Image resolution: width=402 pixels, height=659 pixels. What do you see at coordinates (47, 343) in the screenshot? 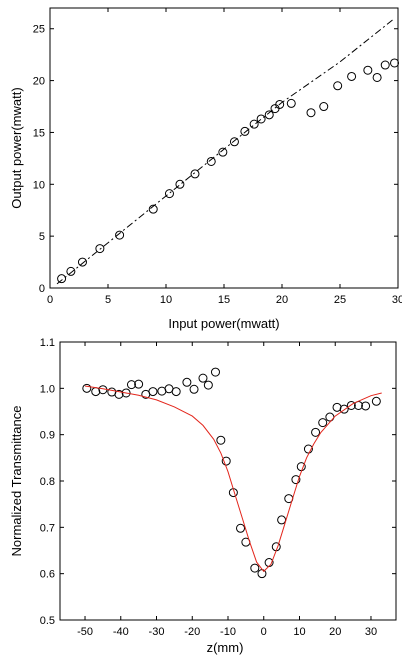
I see `y-tick-label: 1.1` at bounding box center [47, 343].